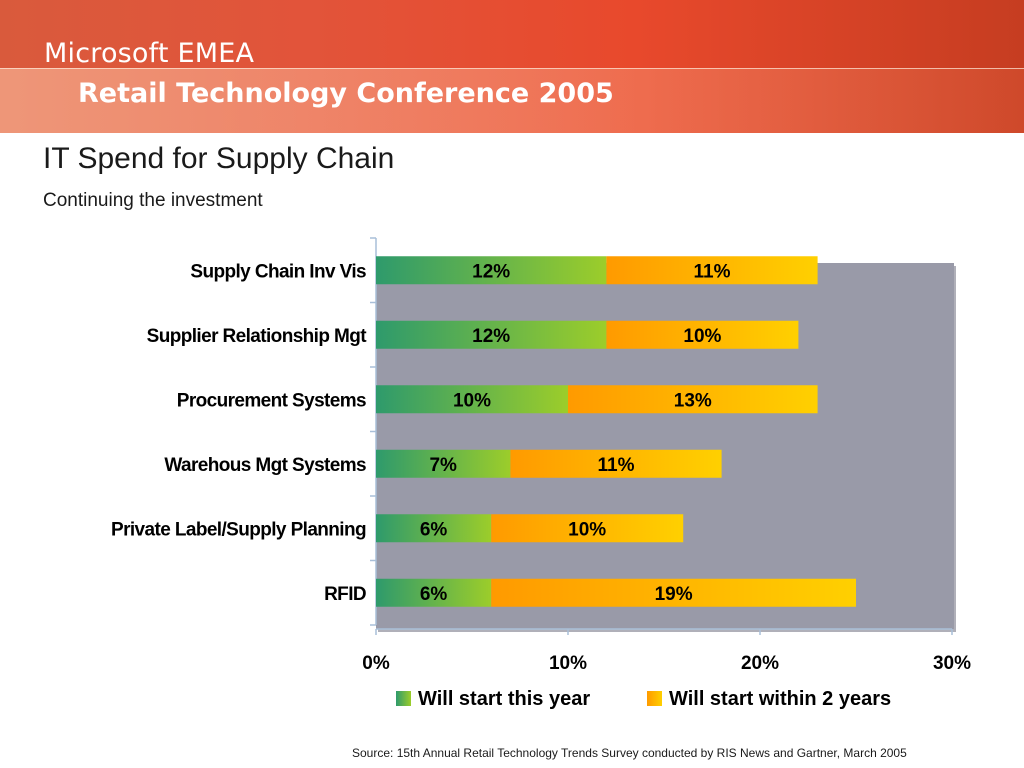 This screenshot has width=1024, height=768. I want to click on data-label: 7%, so click(443, 465).